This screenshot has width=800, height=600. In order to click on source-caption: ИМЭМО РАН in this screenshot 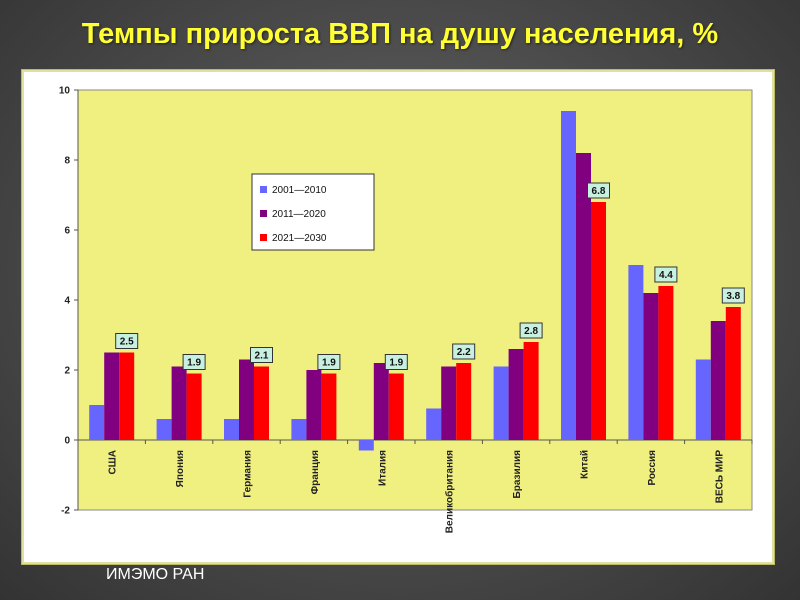, I will do `click(155, 574)`.